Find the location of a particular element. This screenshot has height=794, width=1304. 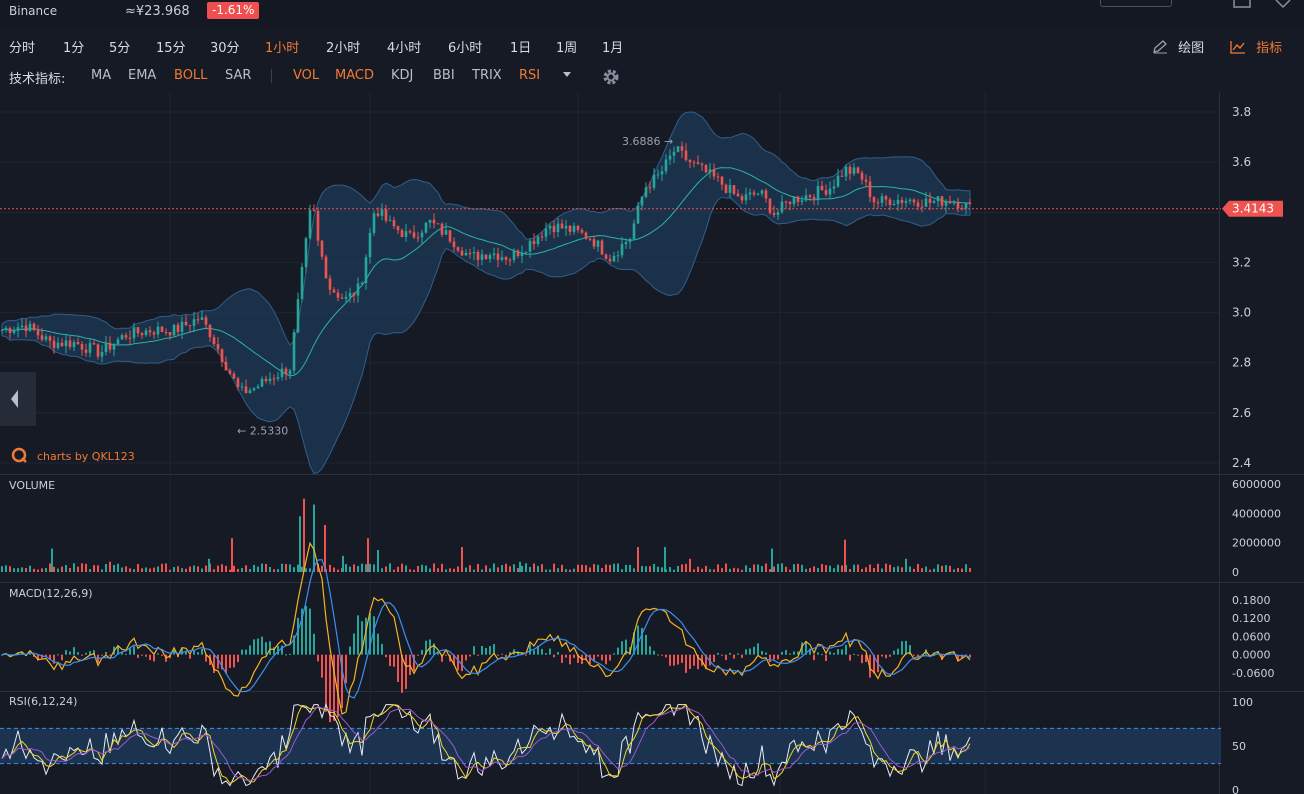

rsi-band is located at coordinates (610, 746).